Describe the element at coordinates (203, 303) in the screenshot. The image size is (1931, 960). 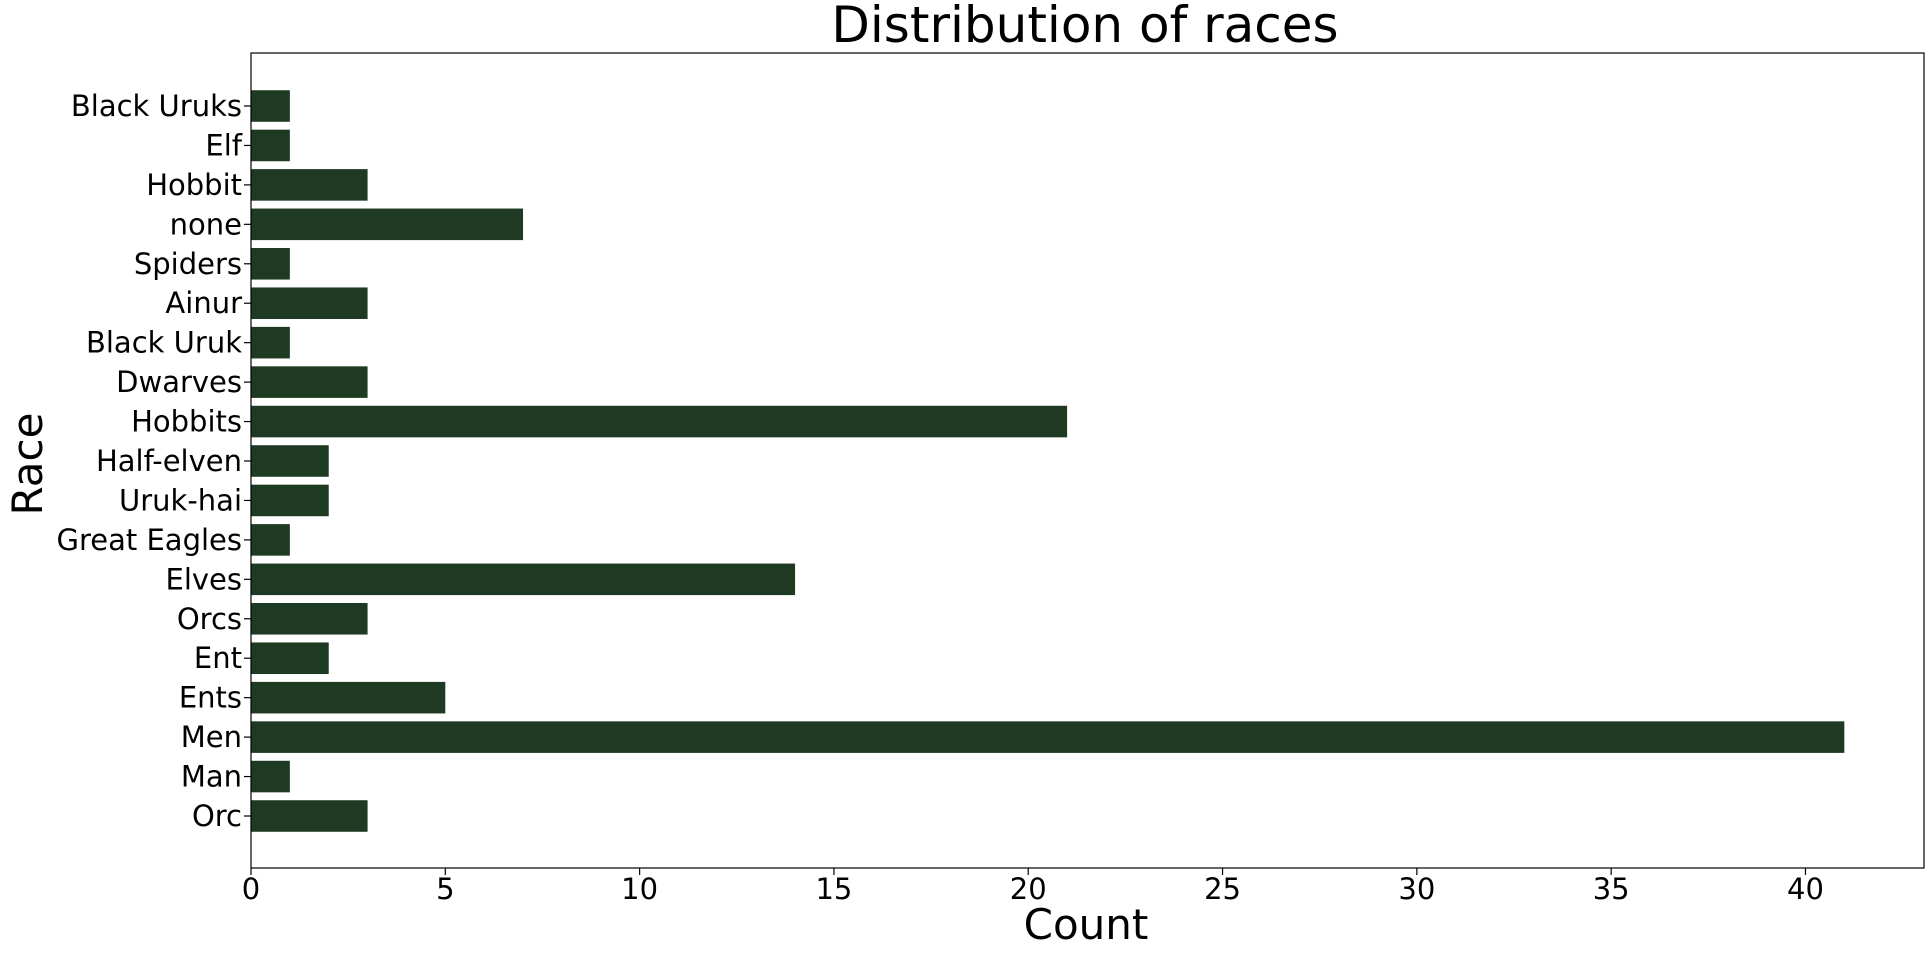
I see `y-tick-label-ainur: Ainur` at that location.